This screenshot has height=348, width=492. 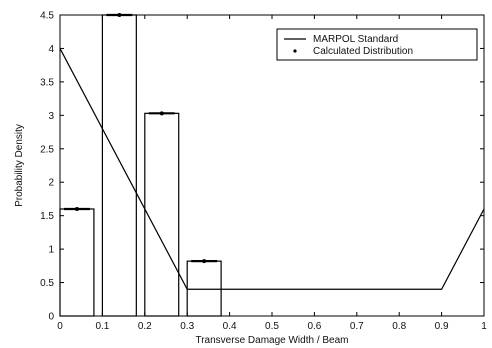 I want to click on x-tick-label: 0.3, so click(x=187, y=326).